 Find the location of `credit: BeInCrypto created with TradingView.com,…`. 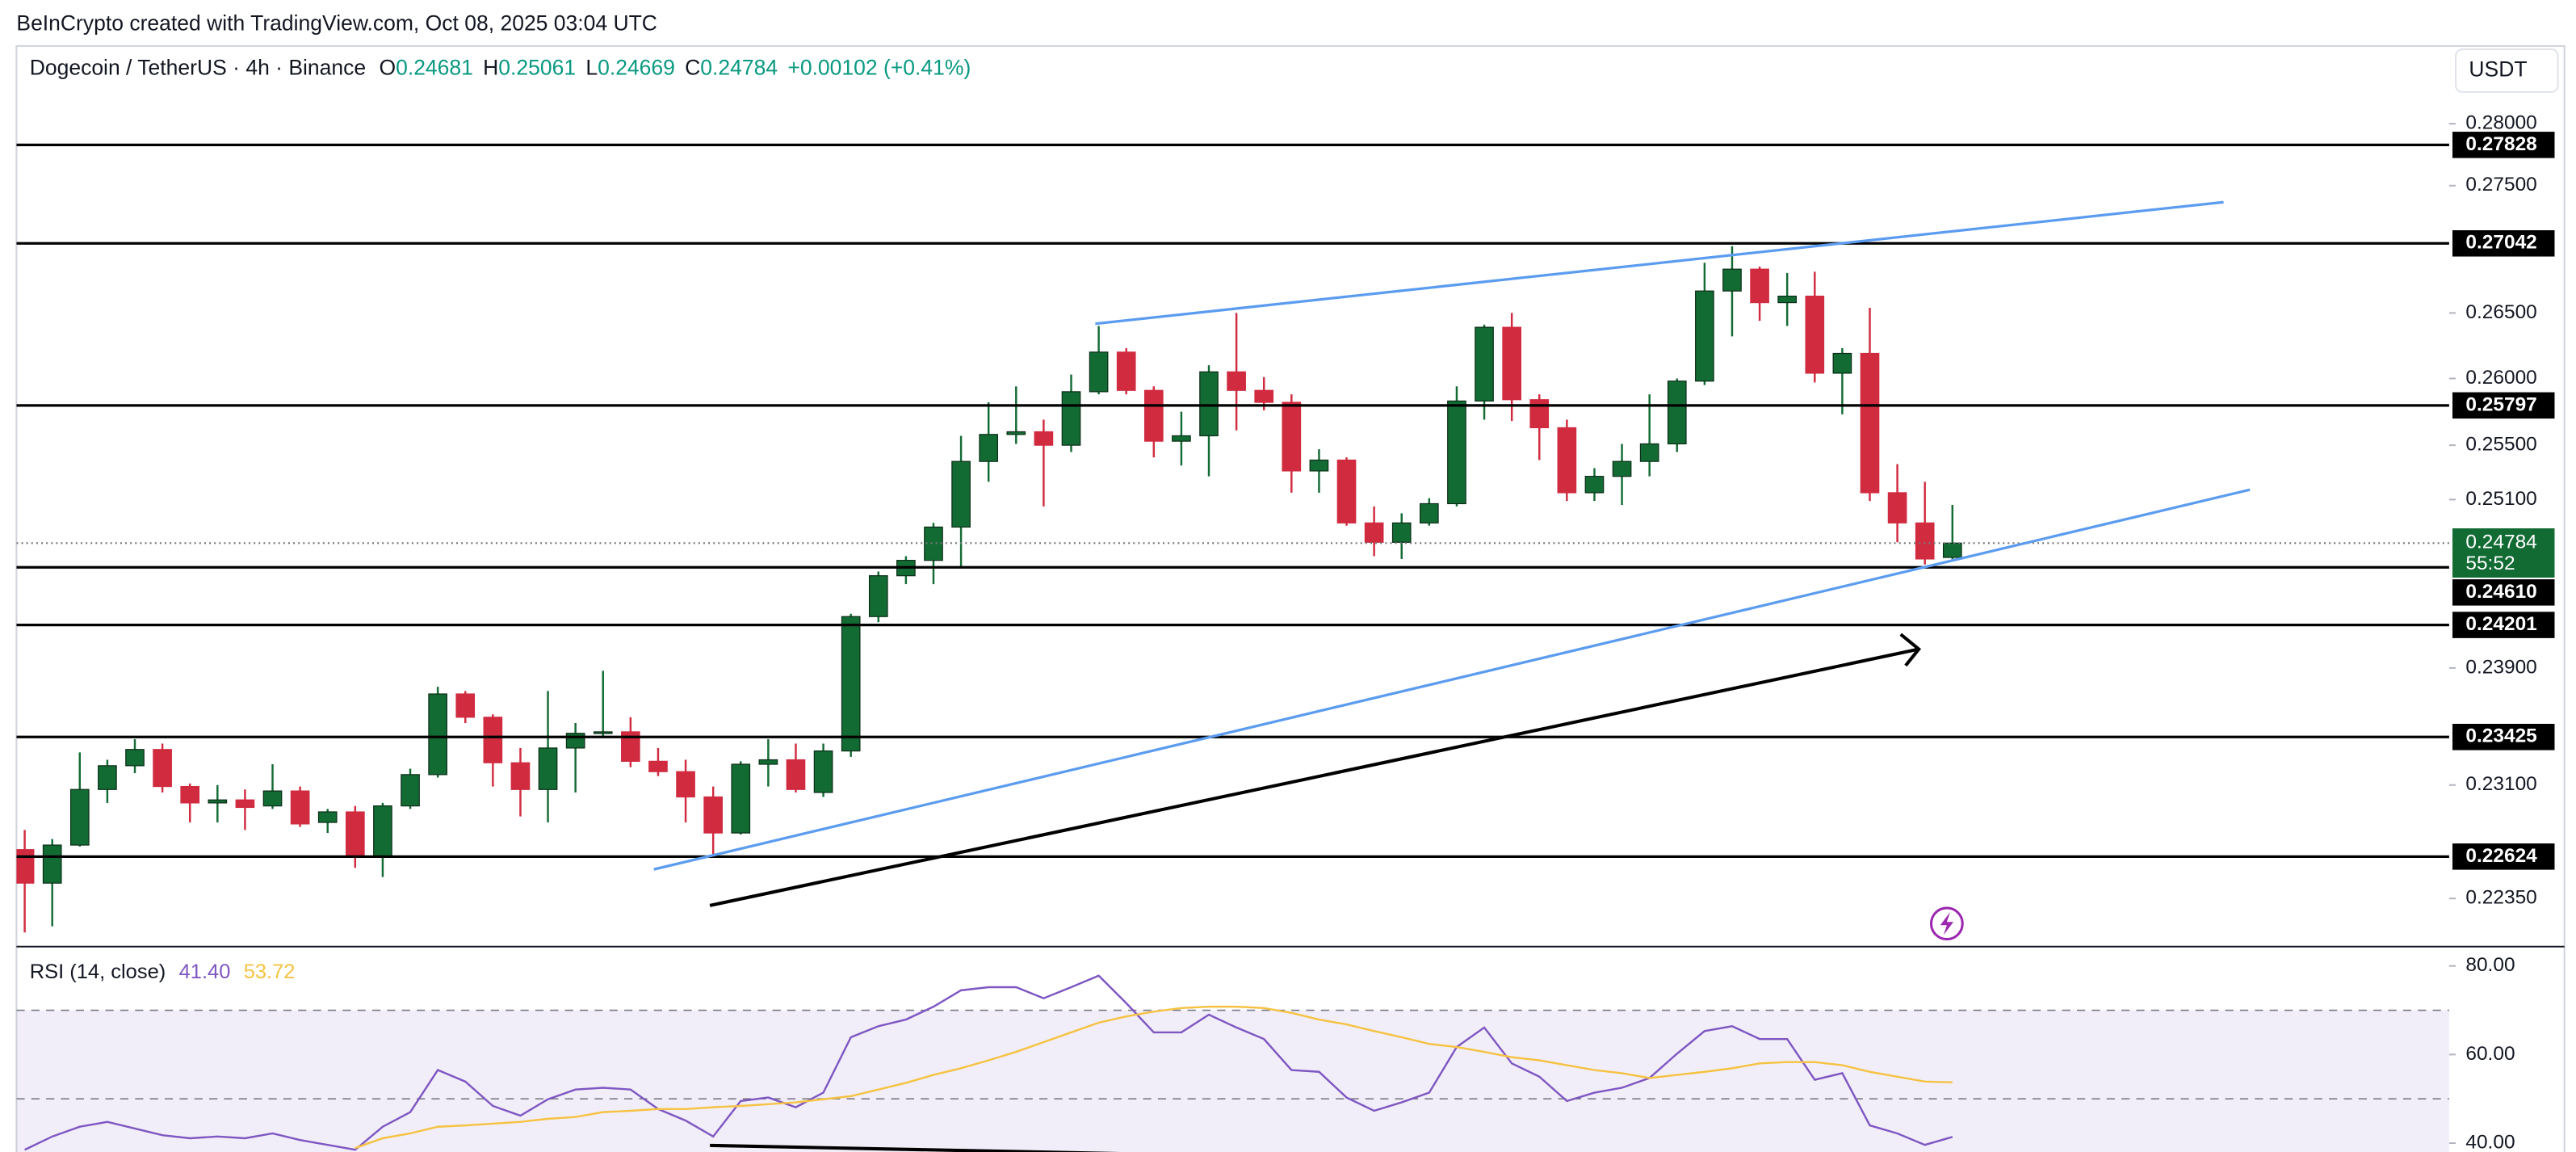

credit: BeInCrypto created with TradingView.com,… is located at coordinates (336, 23).